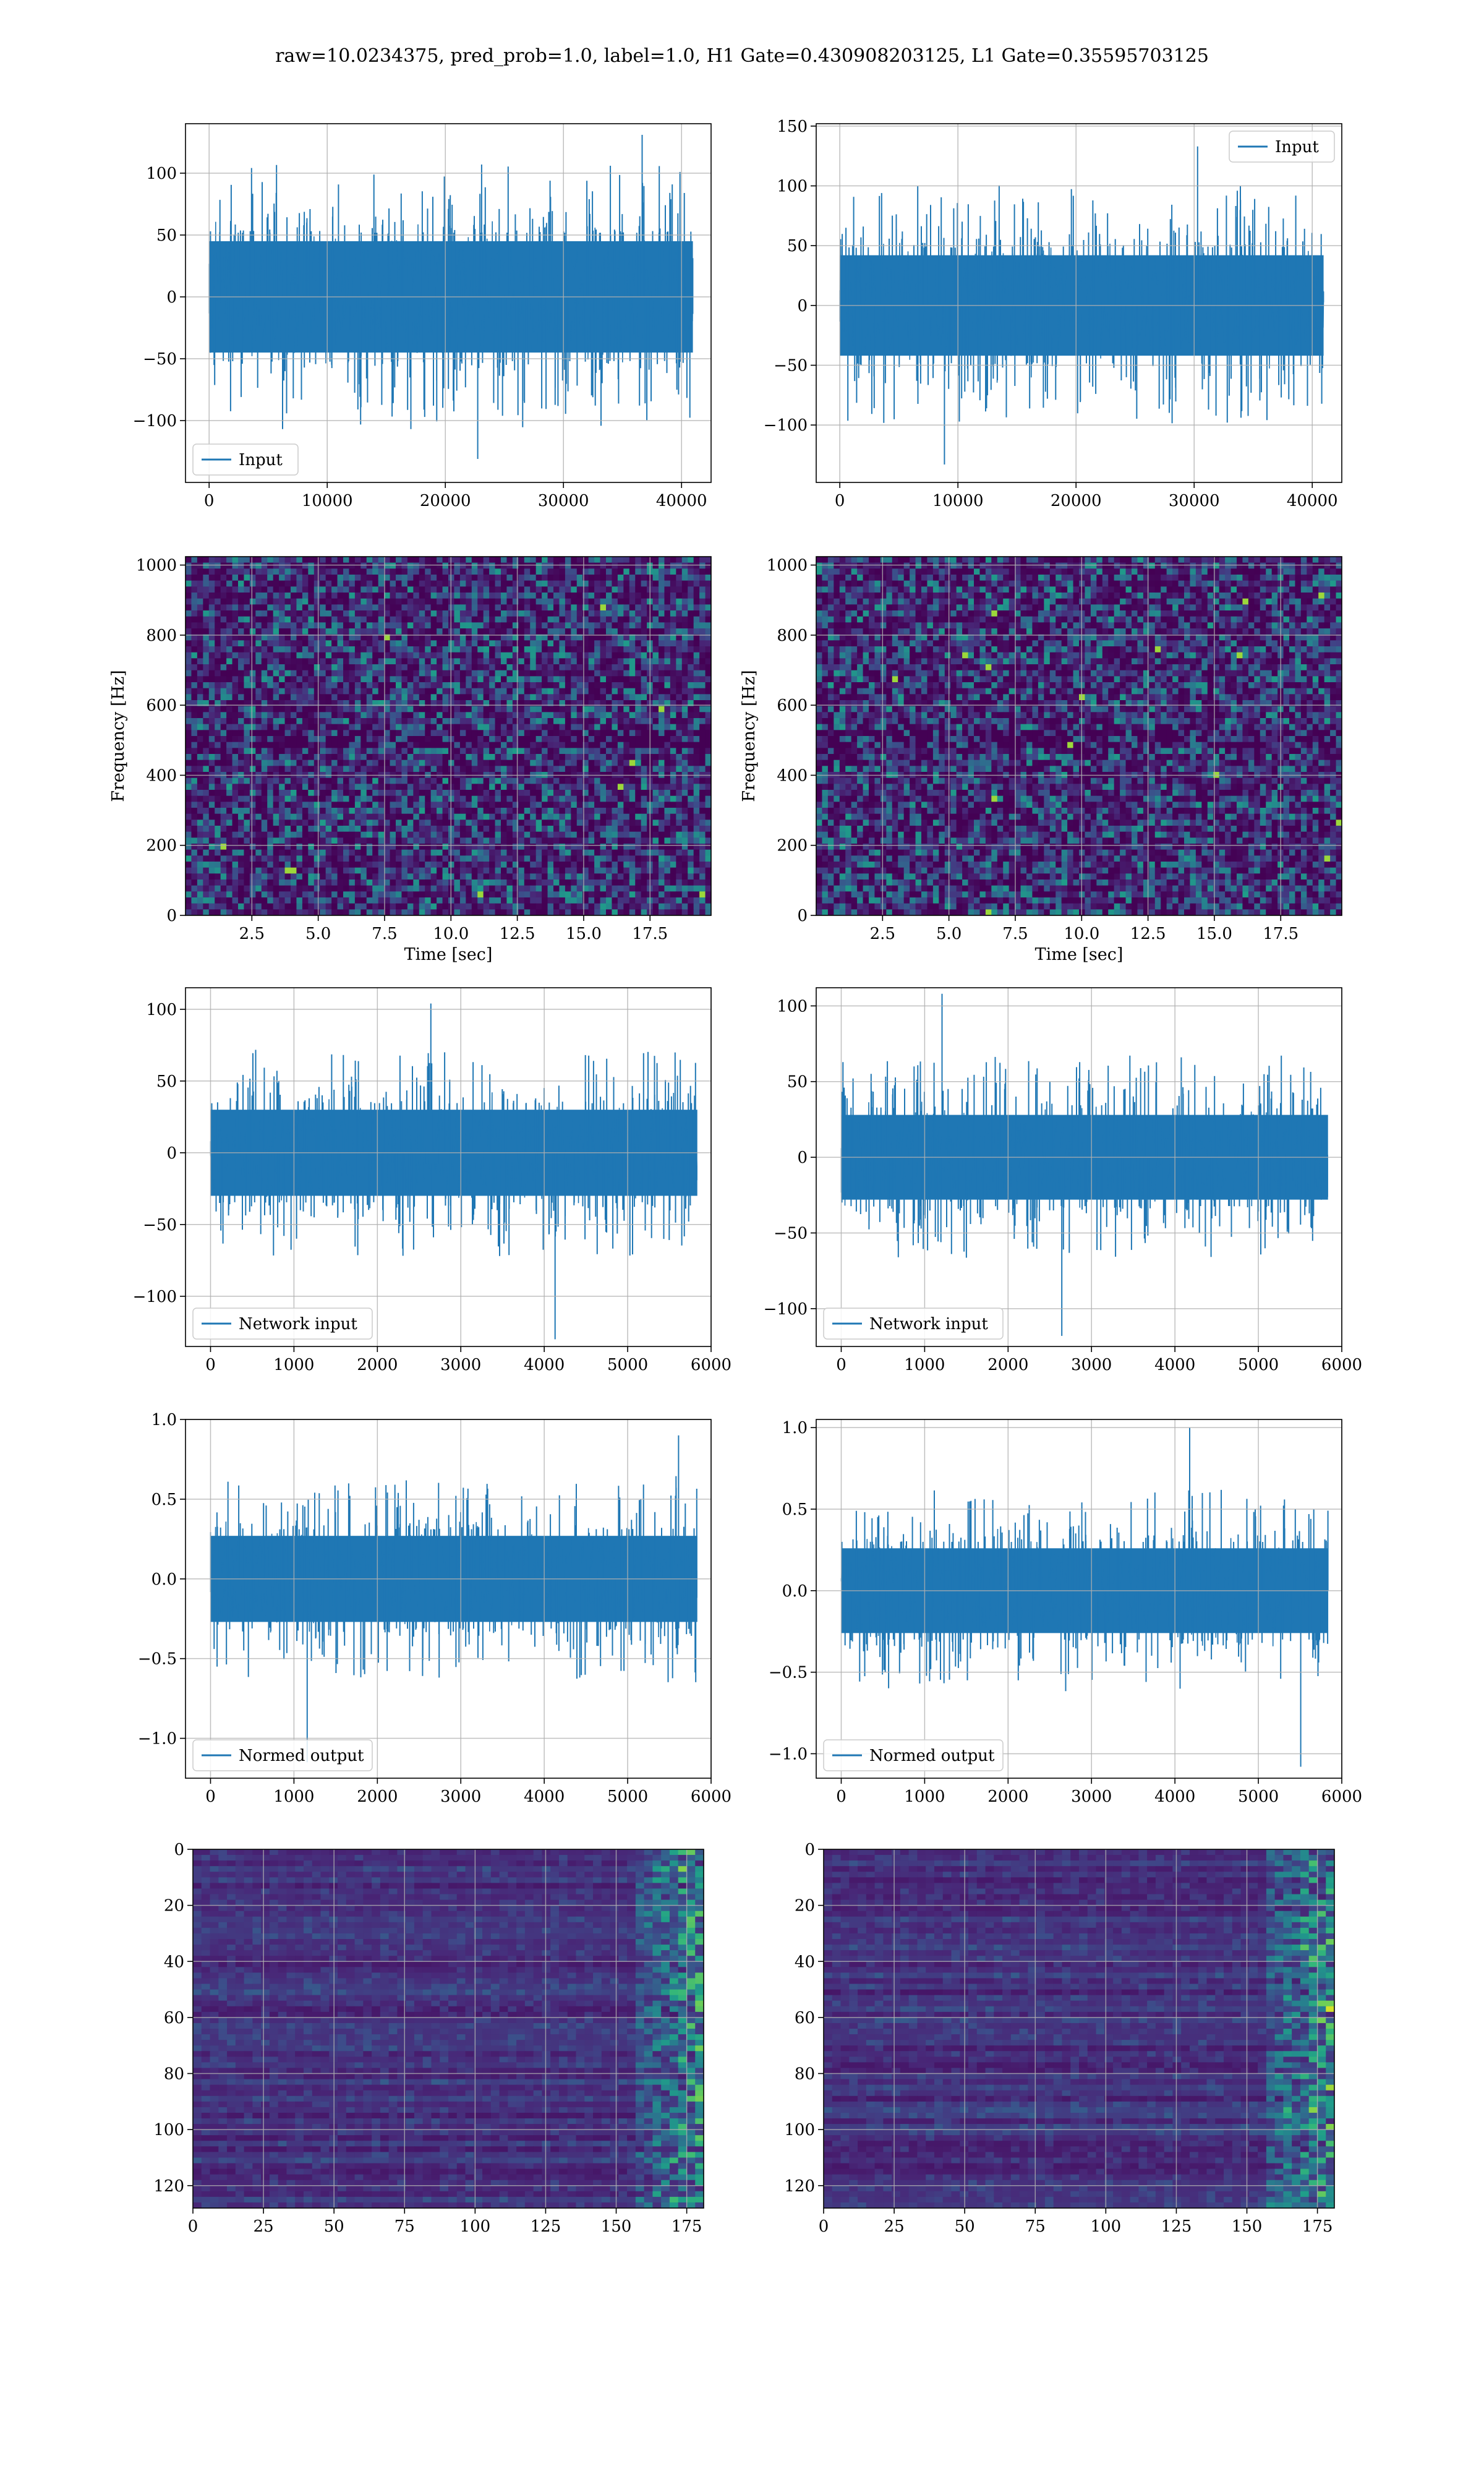 The width and height of the screenshot is (1484, 2474). Describe the element at coordinates (301, 1756) in the screenshot. I see `legend-label: Normed output` at that location.